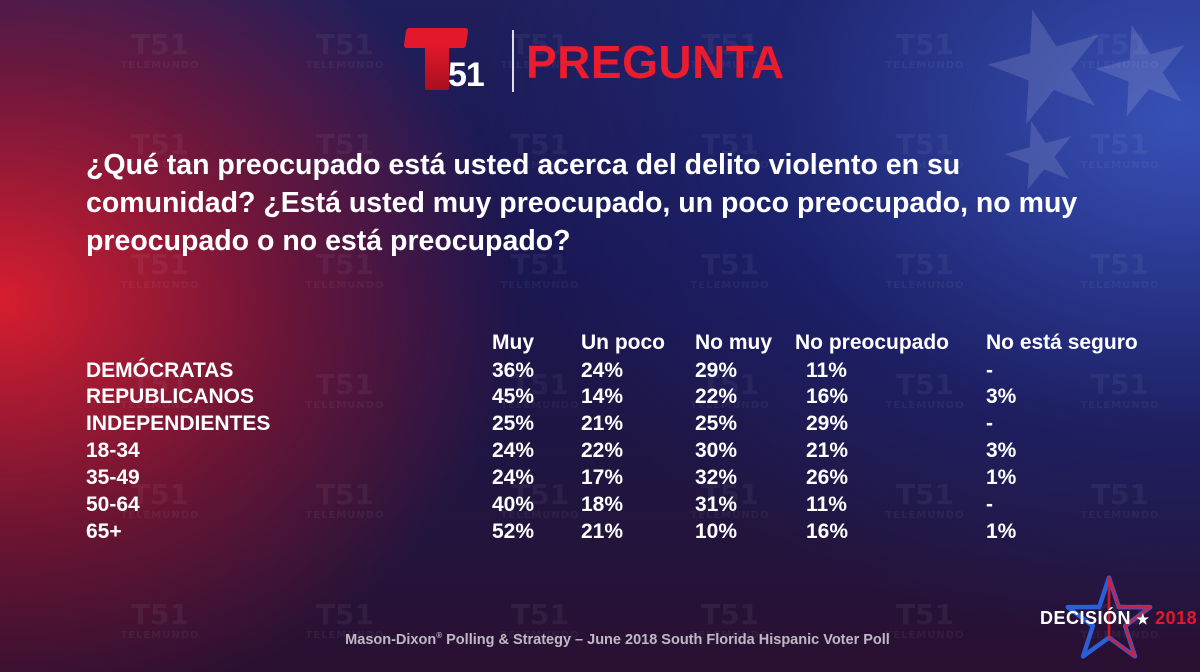  I want to click on channel-number: 51, so click(466, 75).